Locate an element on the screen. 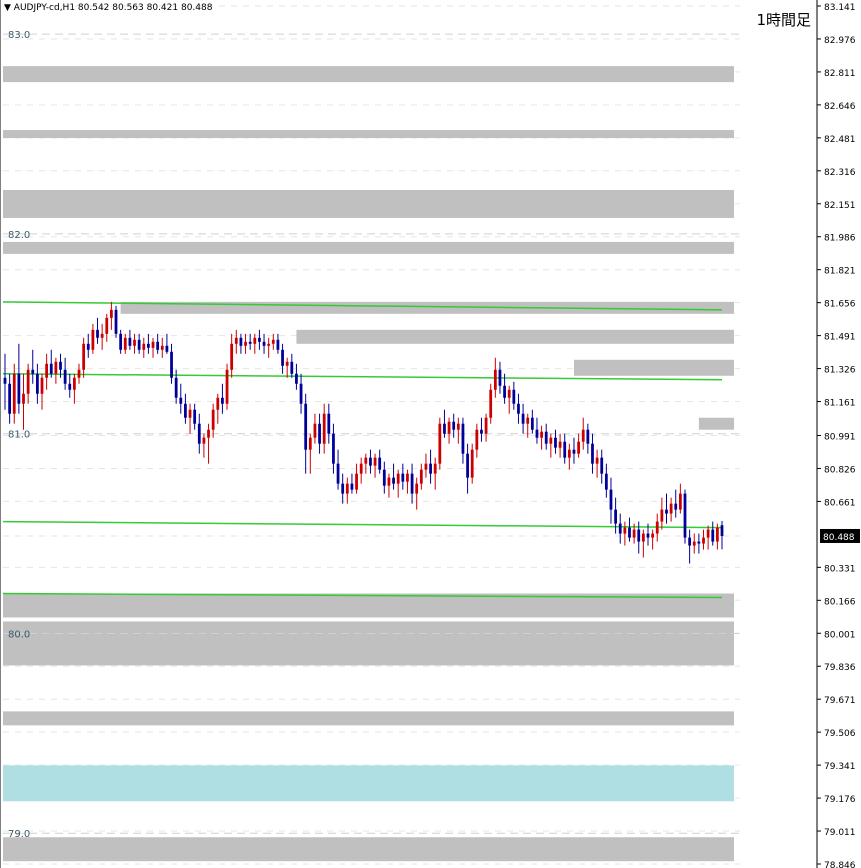  axis-tick-label: 82.481 is located at coordinates (840, 140).